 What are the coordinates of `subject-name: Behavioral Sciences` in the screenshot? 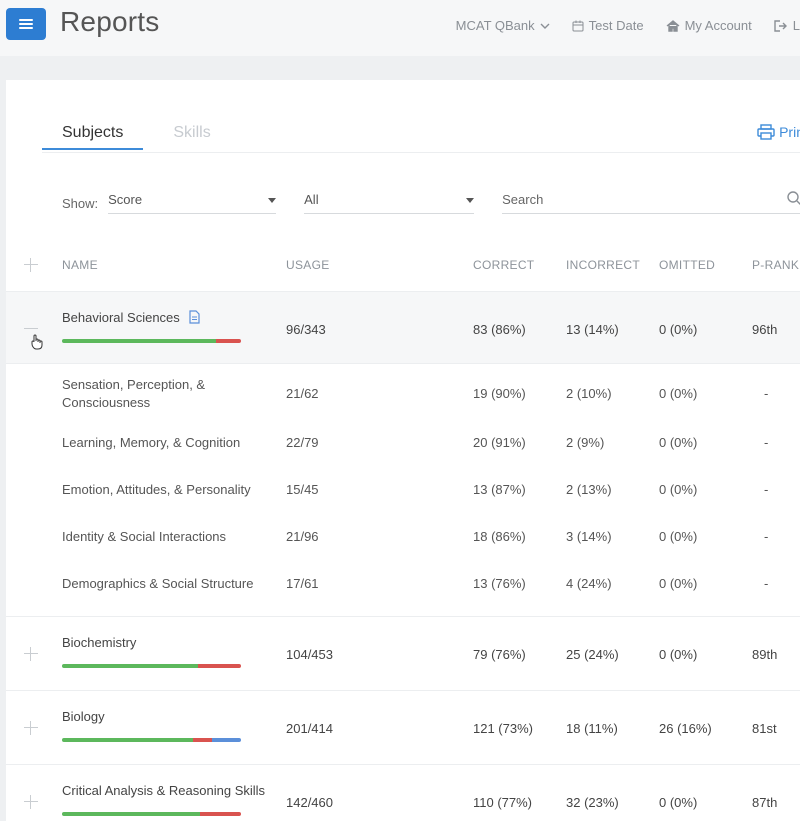 It's located at (131, 317).